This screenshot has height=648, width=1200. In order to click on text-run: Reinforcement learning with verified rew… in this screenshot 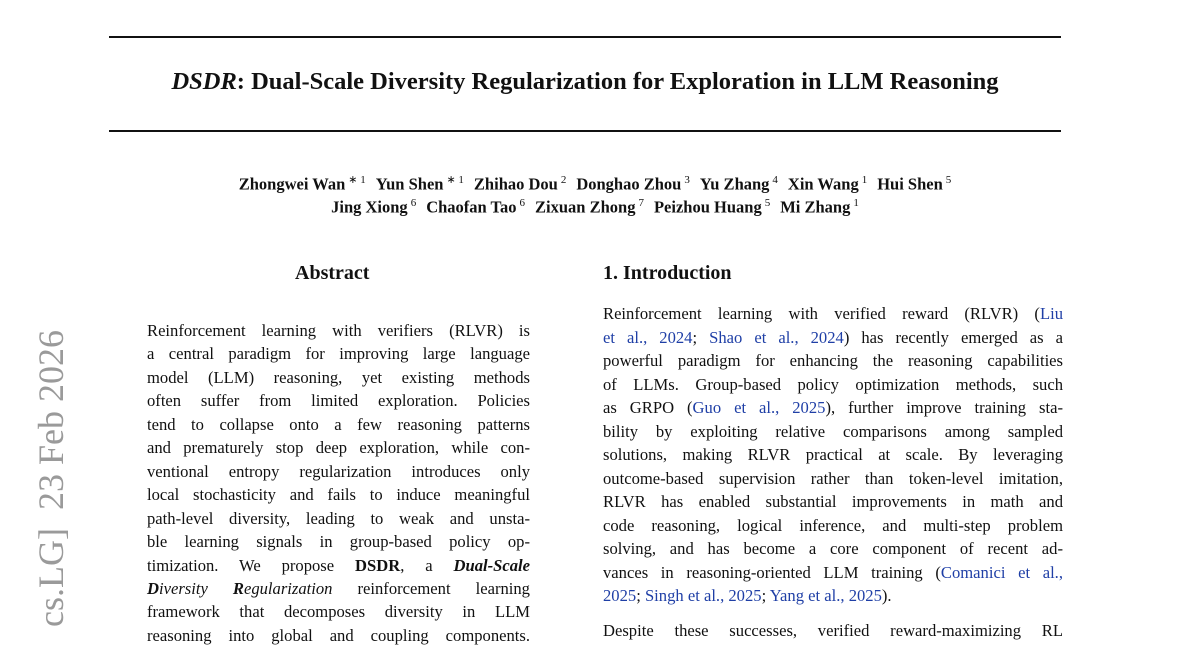, I will do `click(821, 313)`.